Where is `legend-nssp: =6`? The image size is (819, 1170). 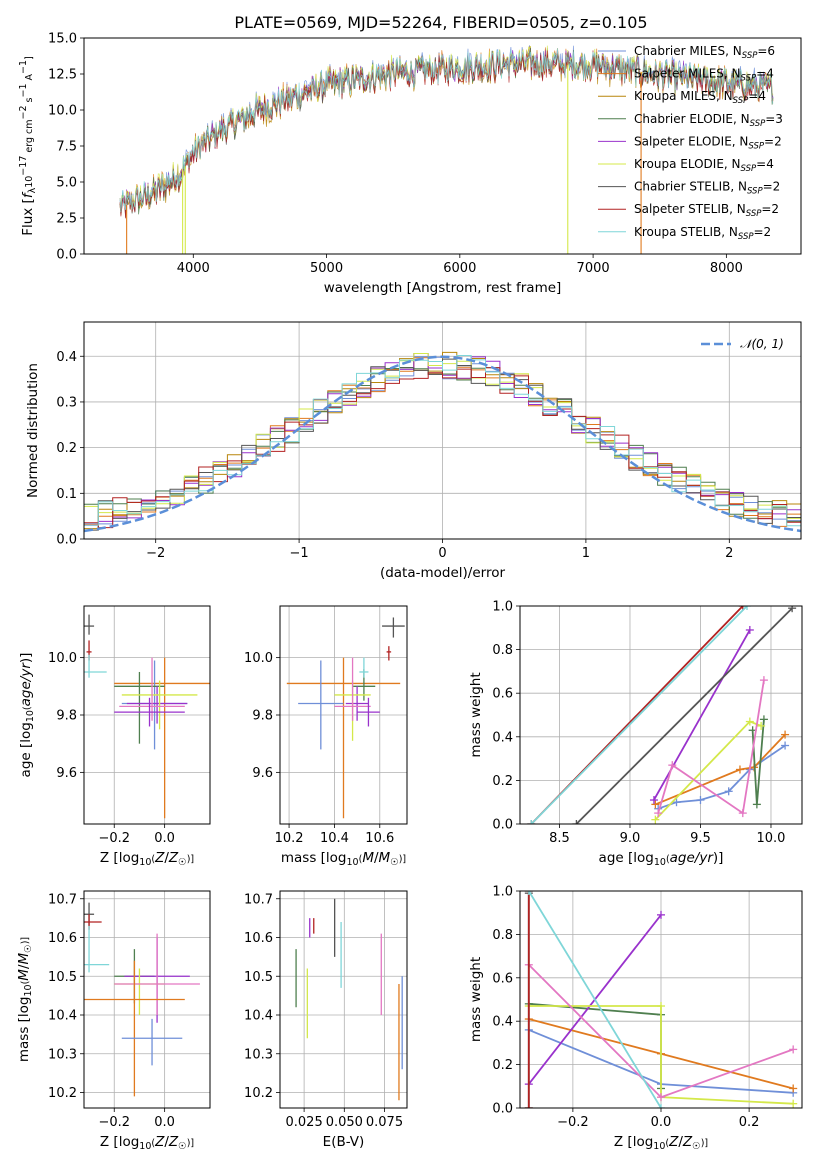
legend-nssp: =6 is located at coordinates (766, 51).